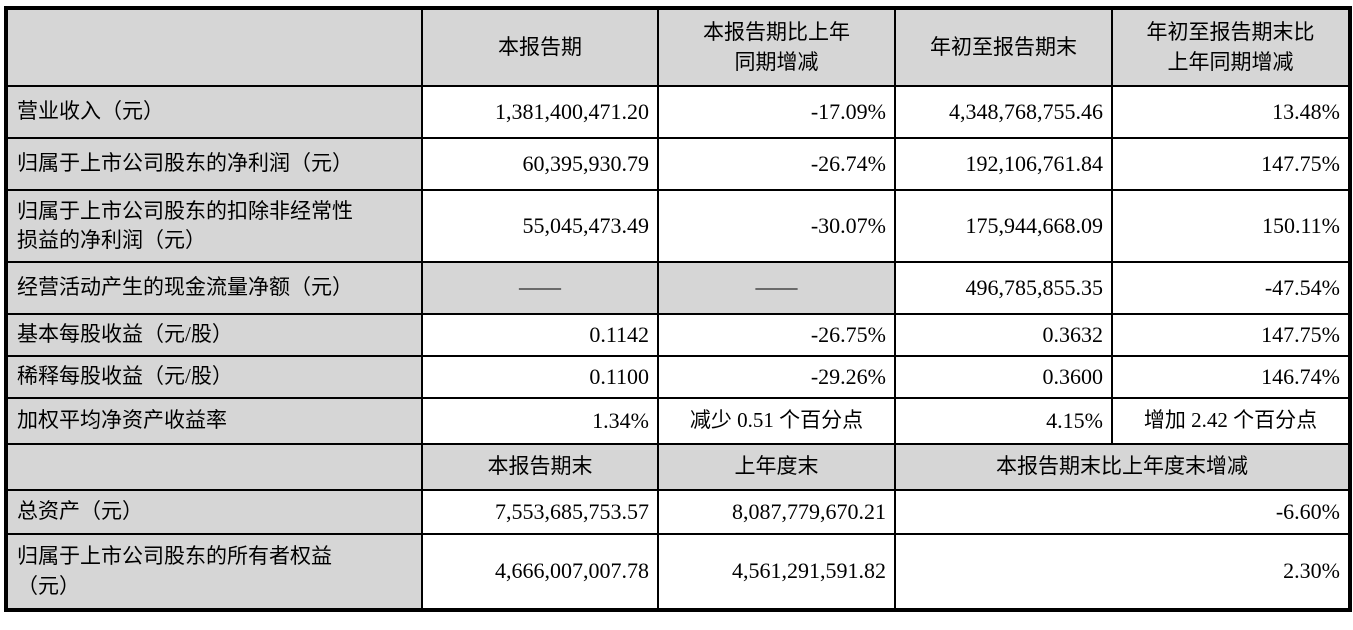  Describe the element at coordinates (214, 572) in the screenshot. I see `cell-owners-equity-label: 归属于上市公司股东的所有者权益 （元）` at that location.